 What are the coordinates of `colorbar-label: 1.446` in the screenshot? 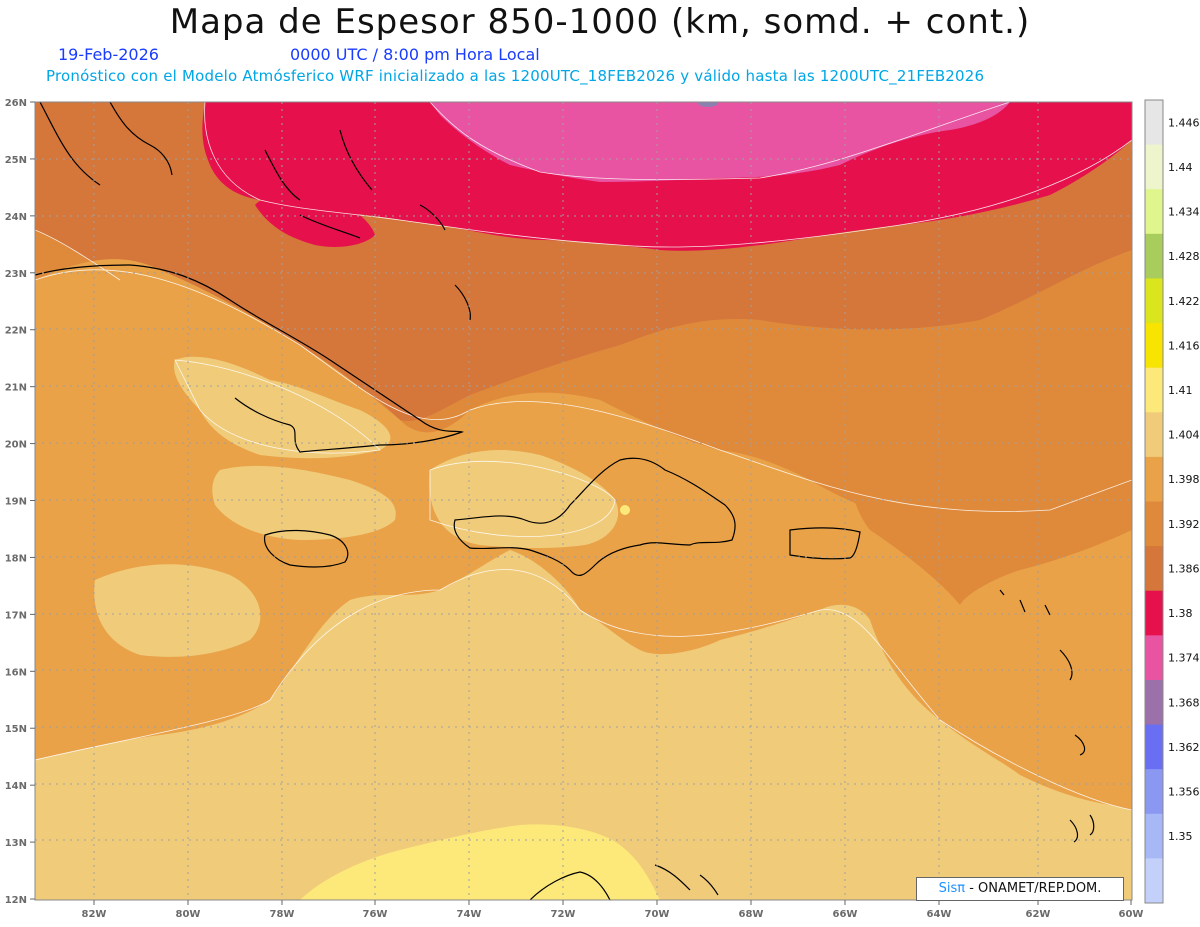 It's located at (1184, 122).